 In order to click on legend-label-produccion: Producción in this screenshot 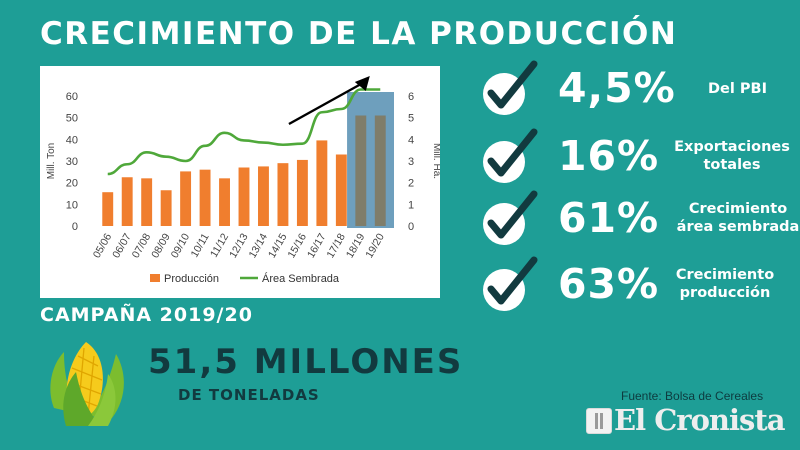, I will do `click(191, 279)`.